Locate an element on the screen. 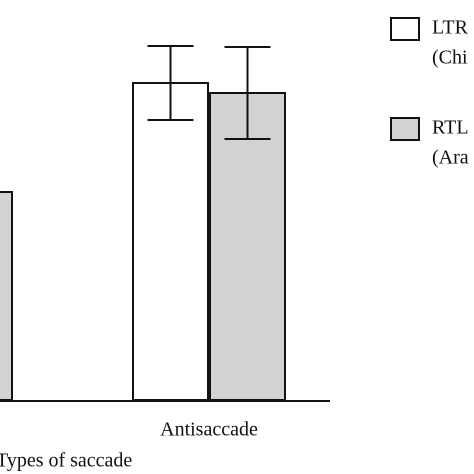 This screenshot has width=474, height=474. x-axis-label: Types of saccade is located at coordinates (66, 461).